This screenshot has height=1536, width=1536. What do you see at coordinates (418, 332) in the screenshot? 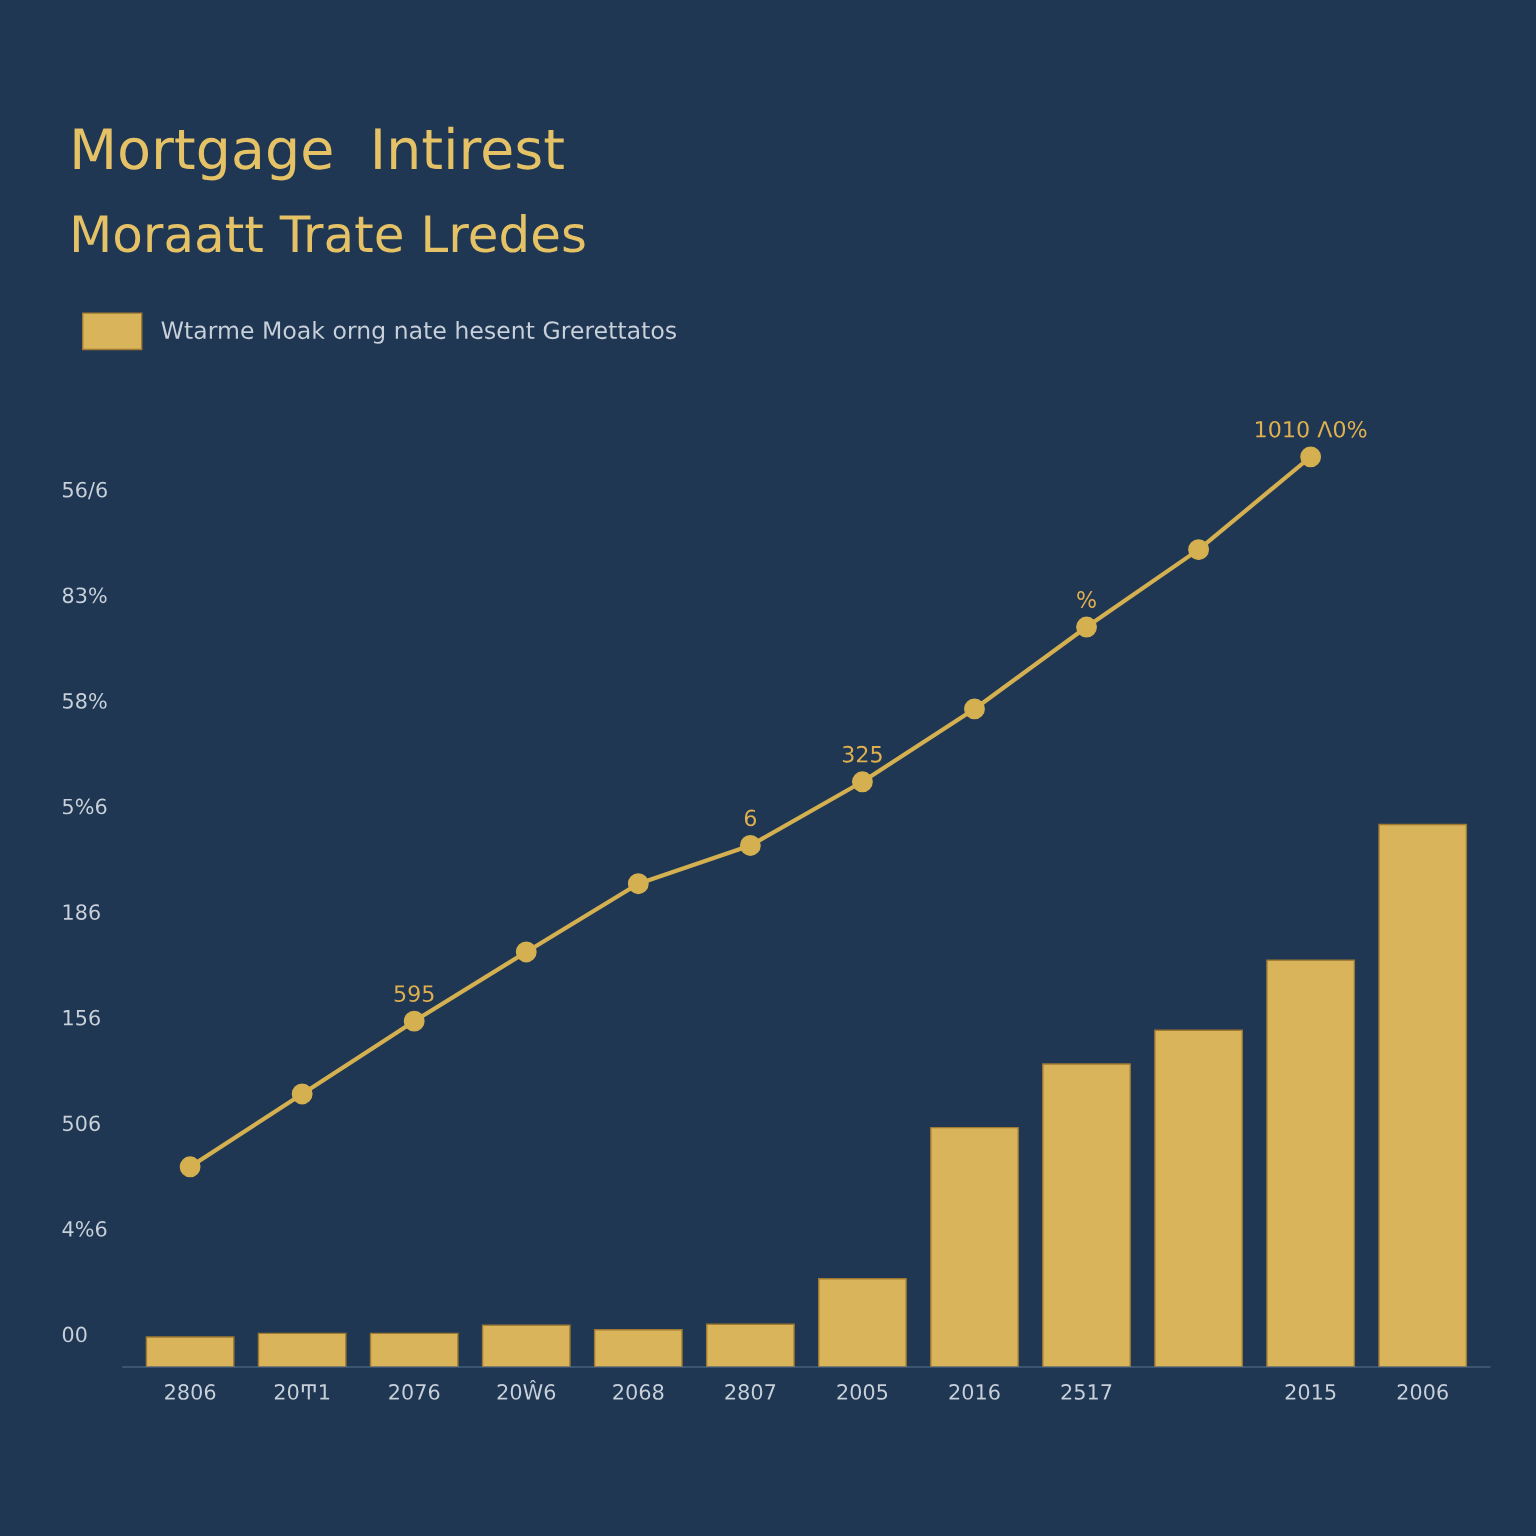
I see `legend-label: Wtarme Moak orng nate hesent Grerettatos` at bounding box center [418, 332].